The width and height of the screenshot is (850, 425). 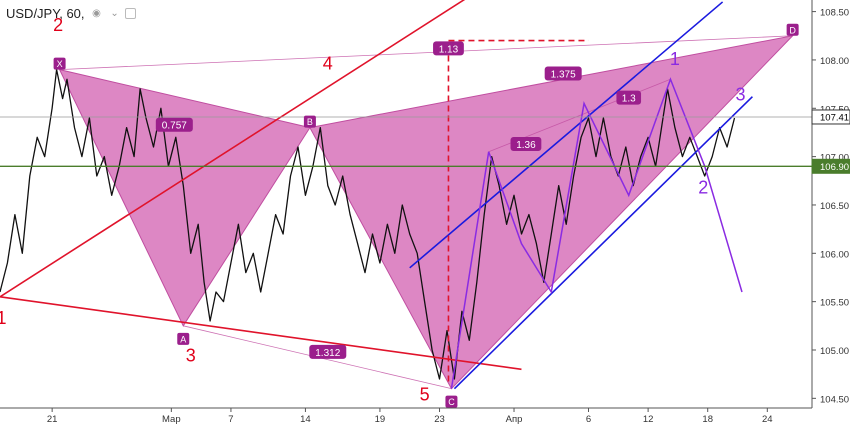 I want to click on ratio-label: 1.36, so click(x=526, y=145).